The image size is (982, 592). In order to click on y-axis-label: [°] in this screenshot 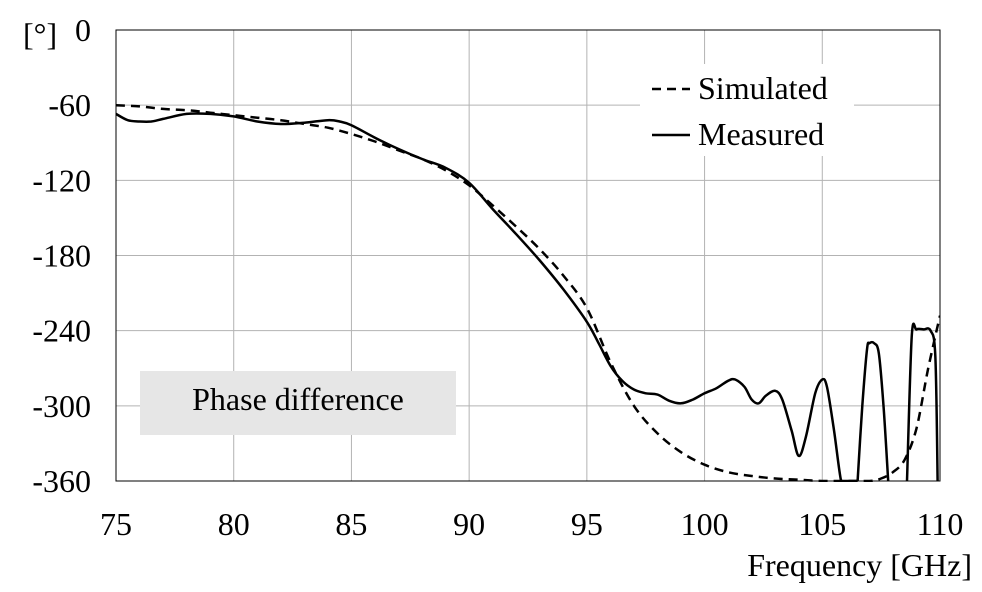, I will do `click(40, 34)`.